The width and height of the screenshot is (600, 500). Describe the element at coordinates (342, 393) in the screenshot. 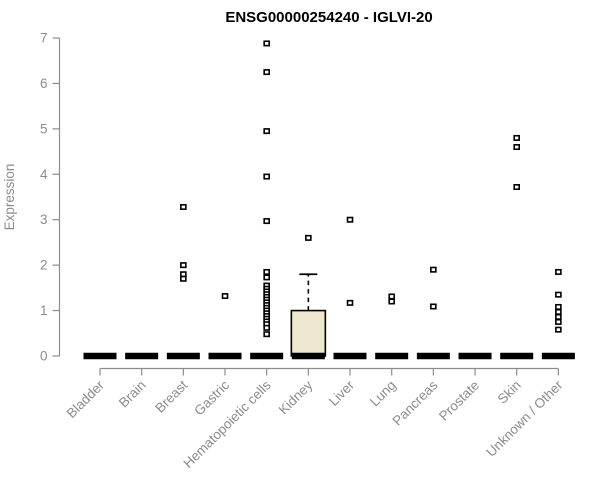

I see `x-tick-label-liver: Liver` at that location.